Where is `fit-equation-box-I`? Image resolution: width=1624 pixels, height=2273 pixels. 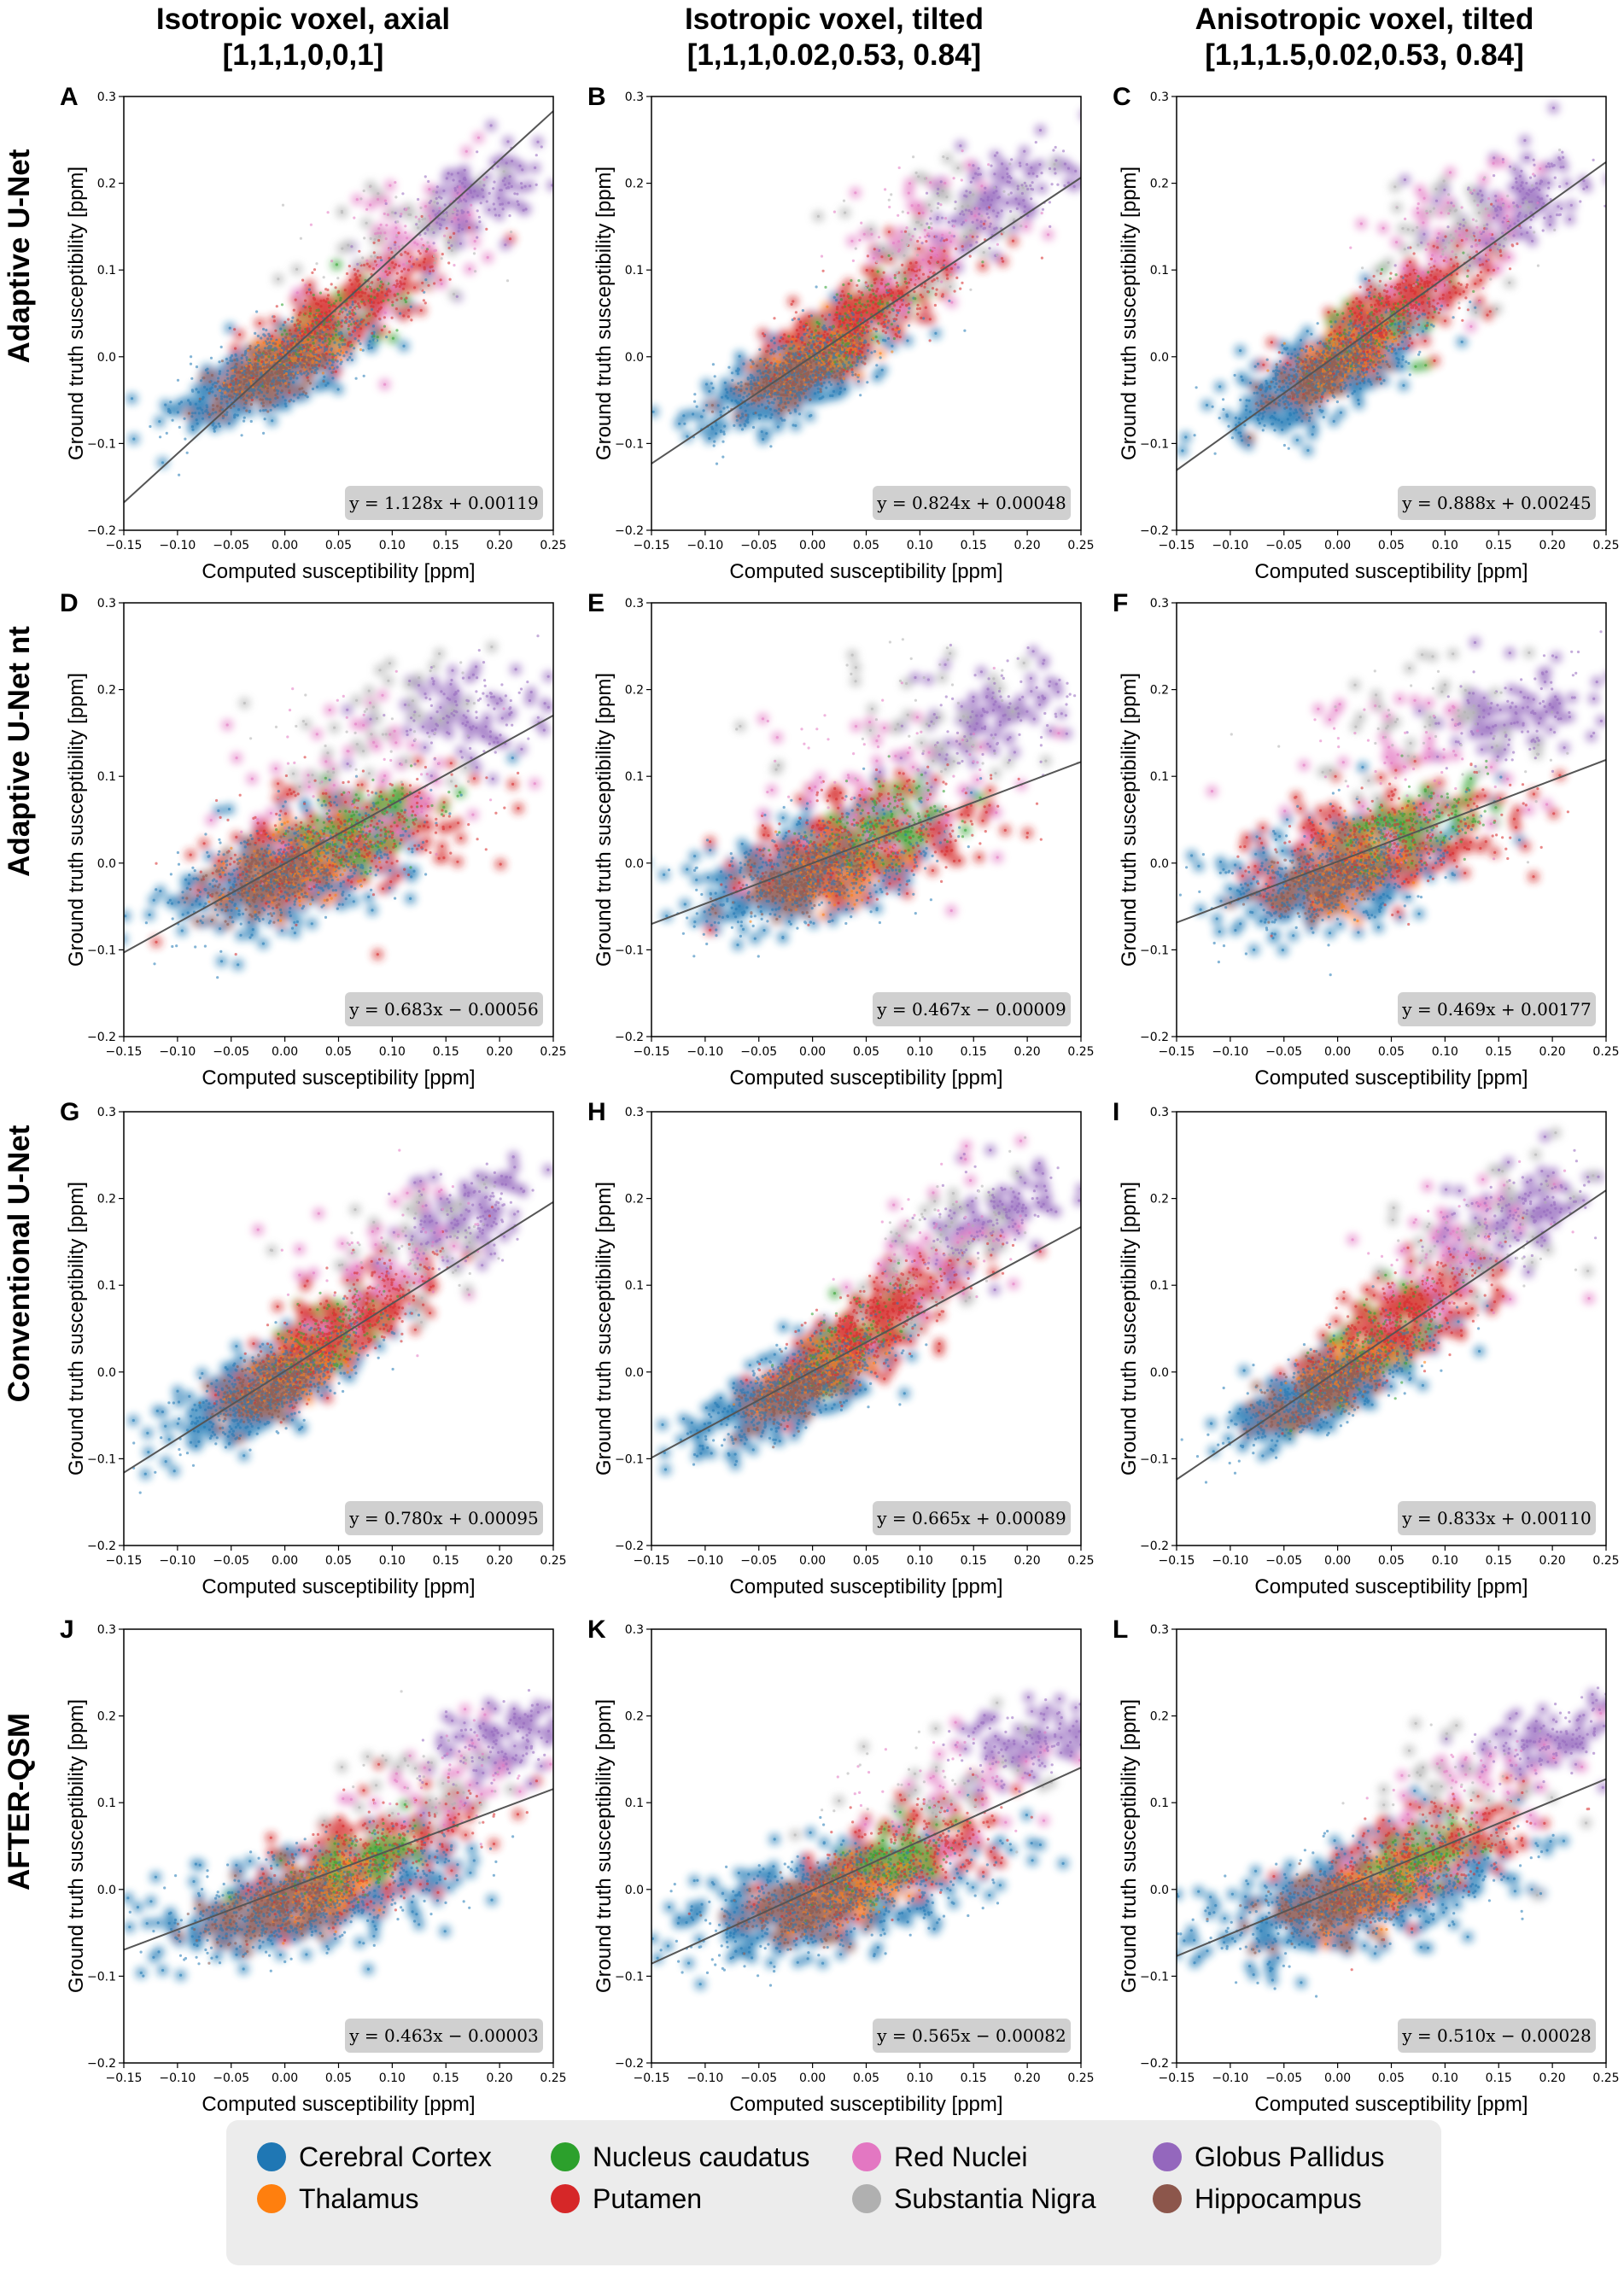 fit-equation-box-I is located at coordinates (1497, 1518).